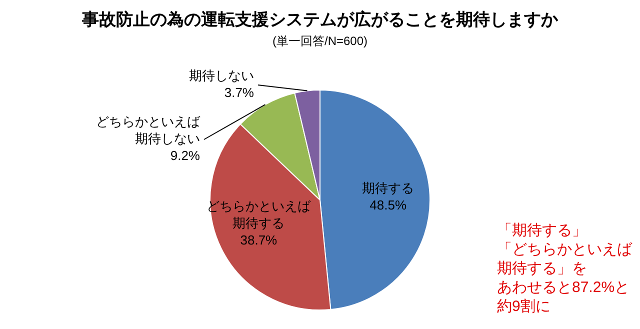  Describe the element at coordinates (542, 230) in the screenshot. I see `text: 「期待する」` at that location.